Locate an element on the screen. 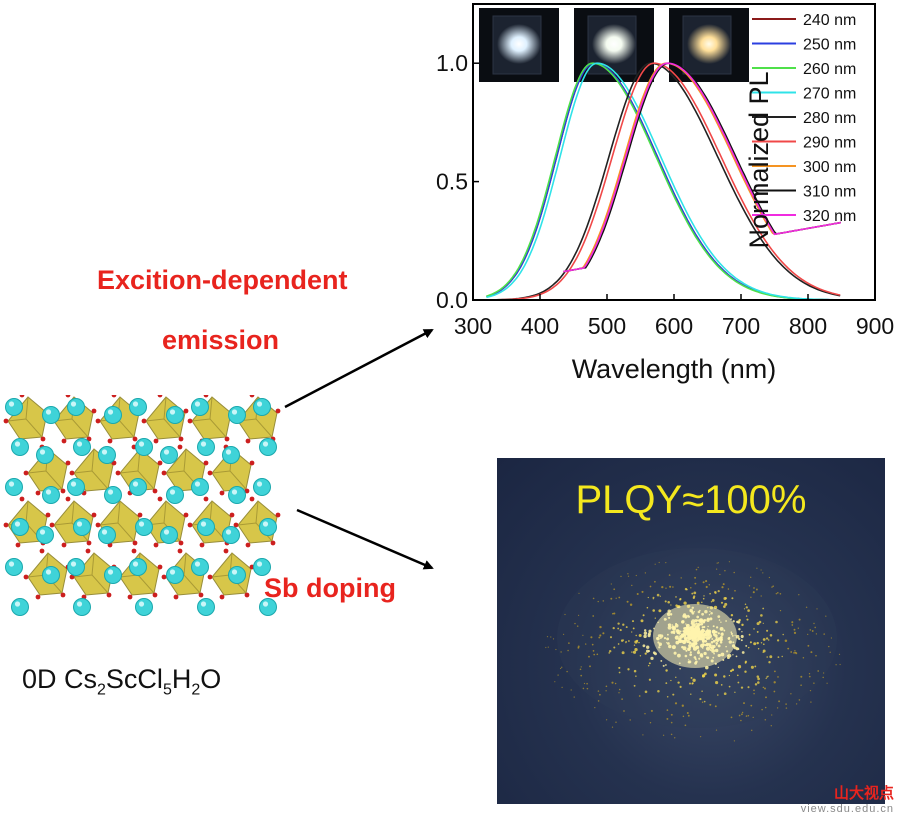  x-tick-label: 800 is located at coordinates (808, 326).